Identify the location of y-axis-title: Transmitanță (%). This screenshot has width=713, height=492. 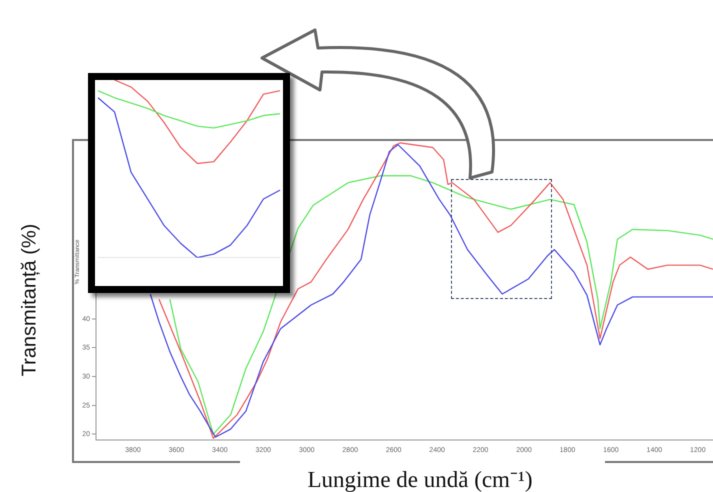
(30, 300).